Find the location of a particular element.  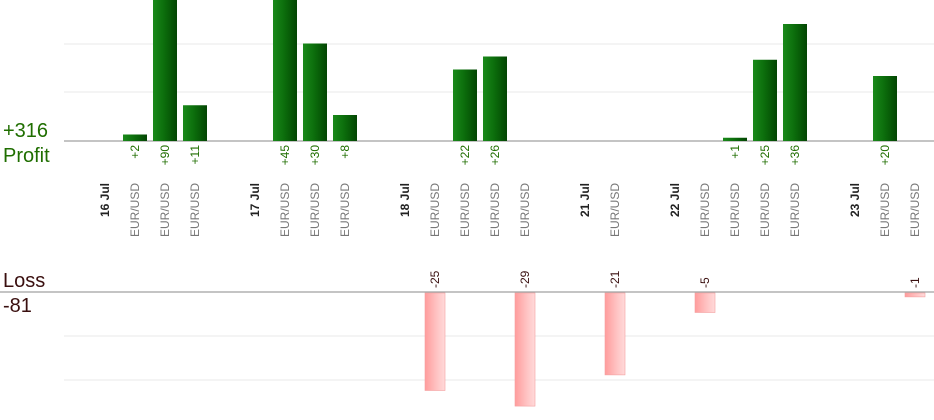

profit-value-label: +90 is located at coordinates (165, 155).